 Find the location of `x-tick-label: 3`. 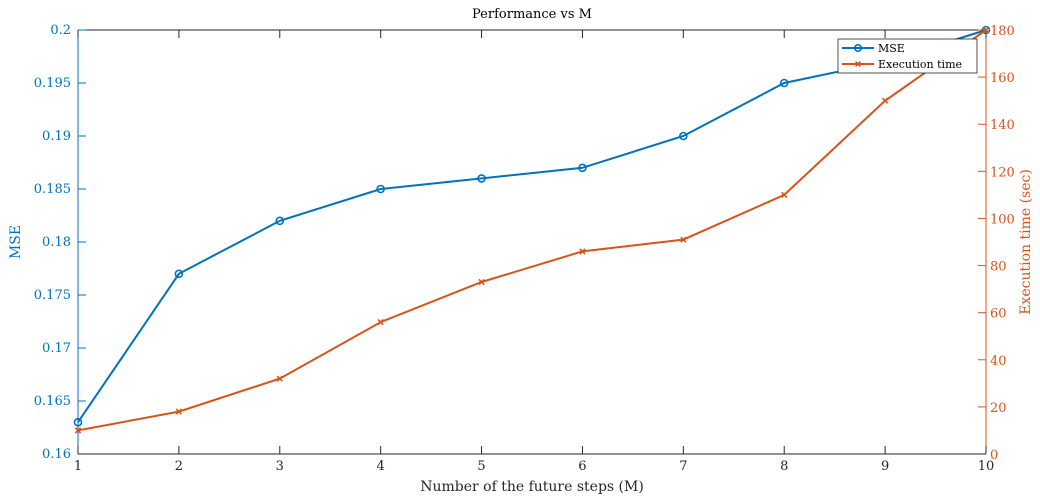

x-tick-label: 3 is located at coordinates (280, 466).